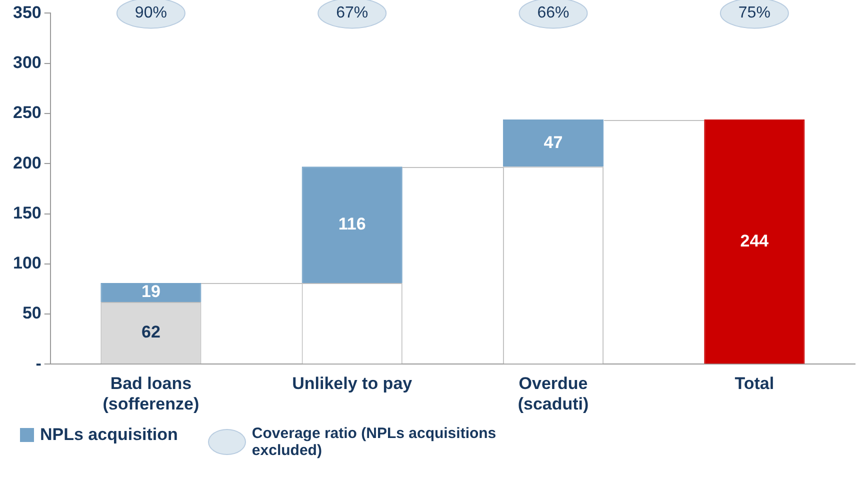  What do you see at coordinates (27, 162) in the screenshot?
I see `y-tick-label: 200` at bounding box center [27, 162].